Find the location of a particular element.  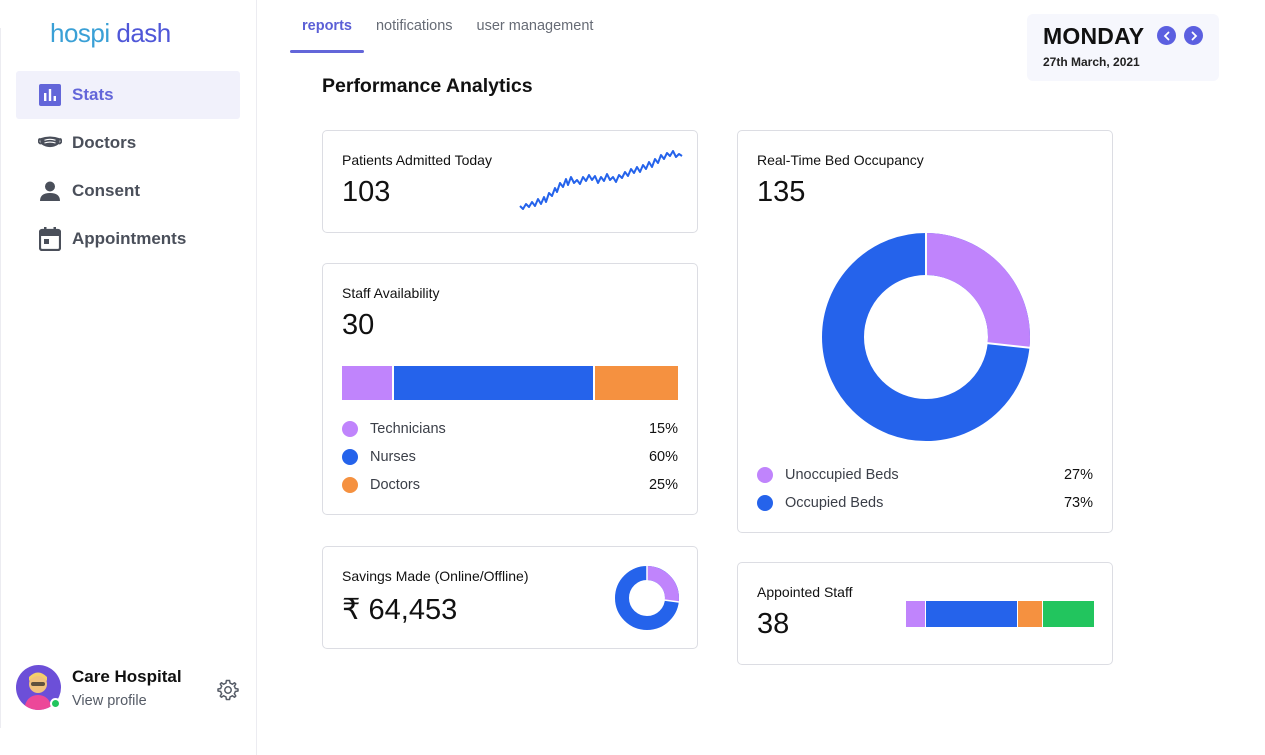

sidebar-item-doctors: Doctors is located at coordinates (128, 143).